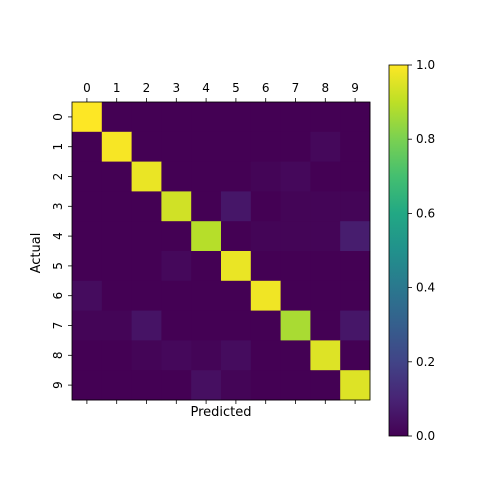 The image size is (480, 480). I want to click on x-tick-label-2: 2, so click(147, 88).